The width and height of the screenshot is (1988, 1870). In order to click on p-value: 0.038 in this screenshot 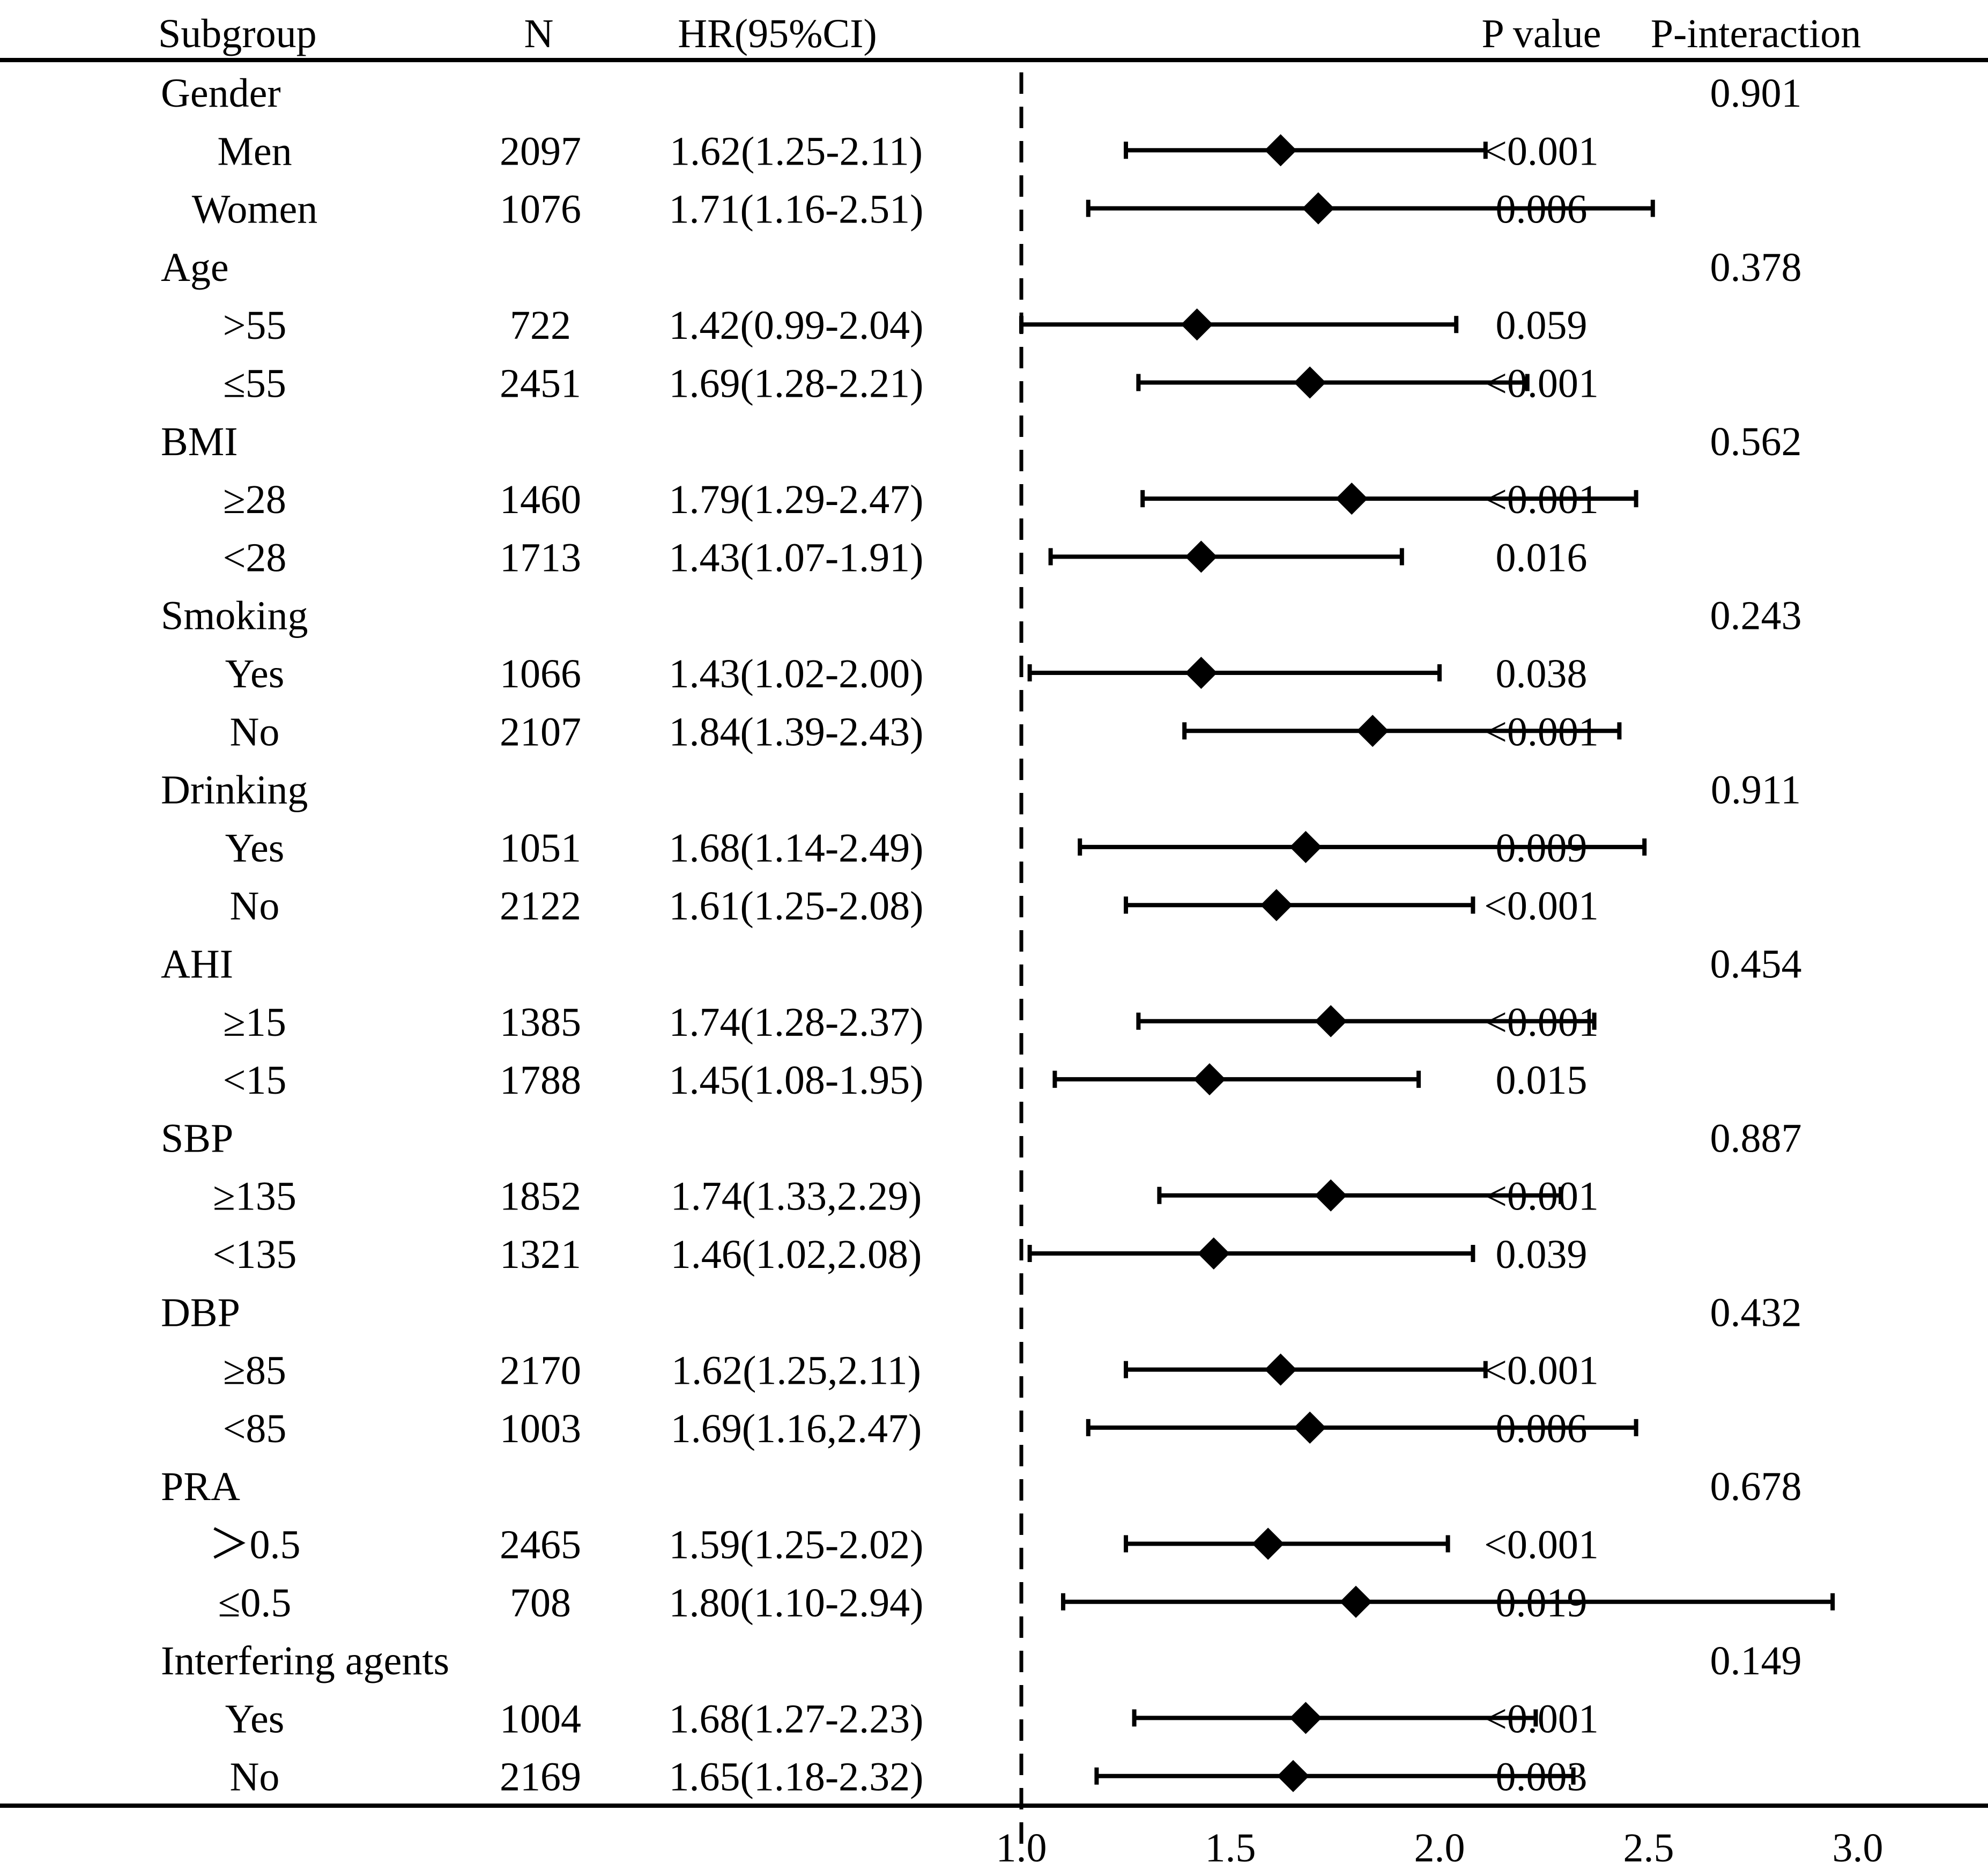, I will do `click(1542, 673)`.